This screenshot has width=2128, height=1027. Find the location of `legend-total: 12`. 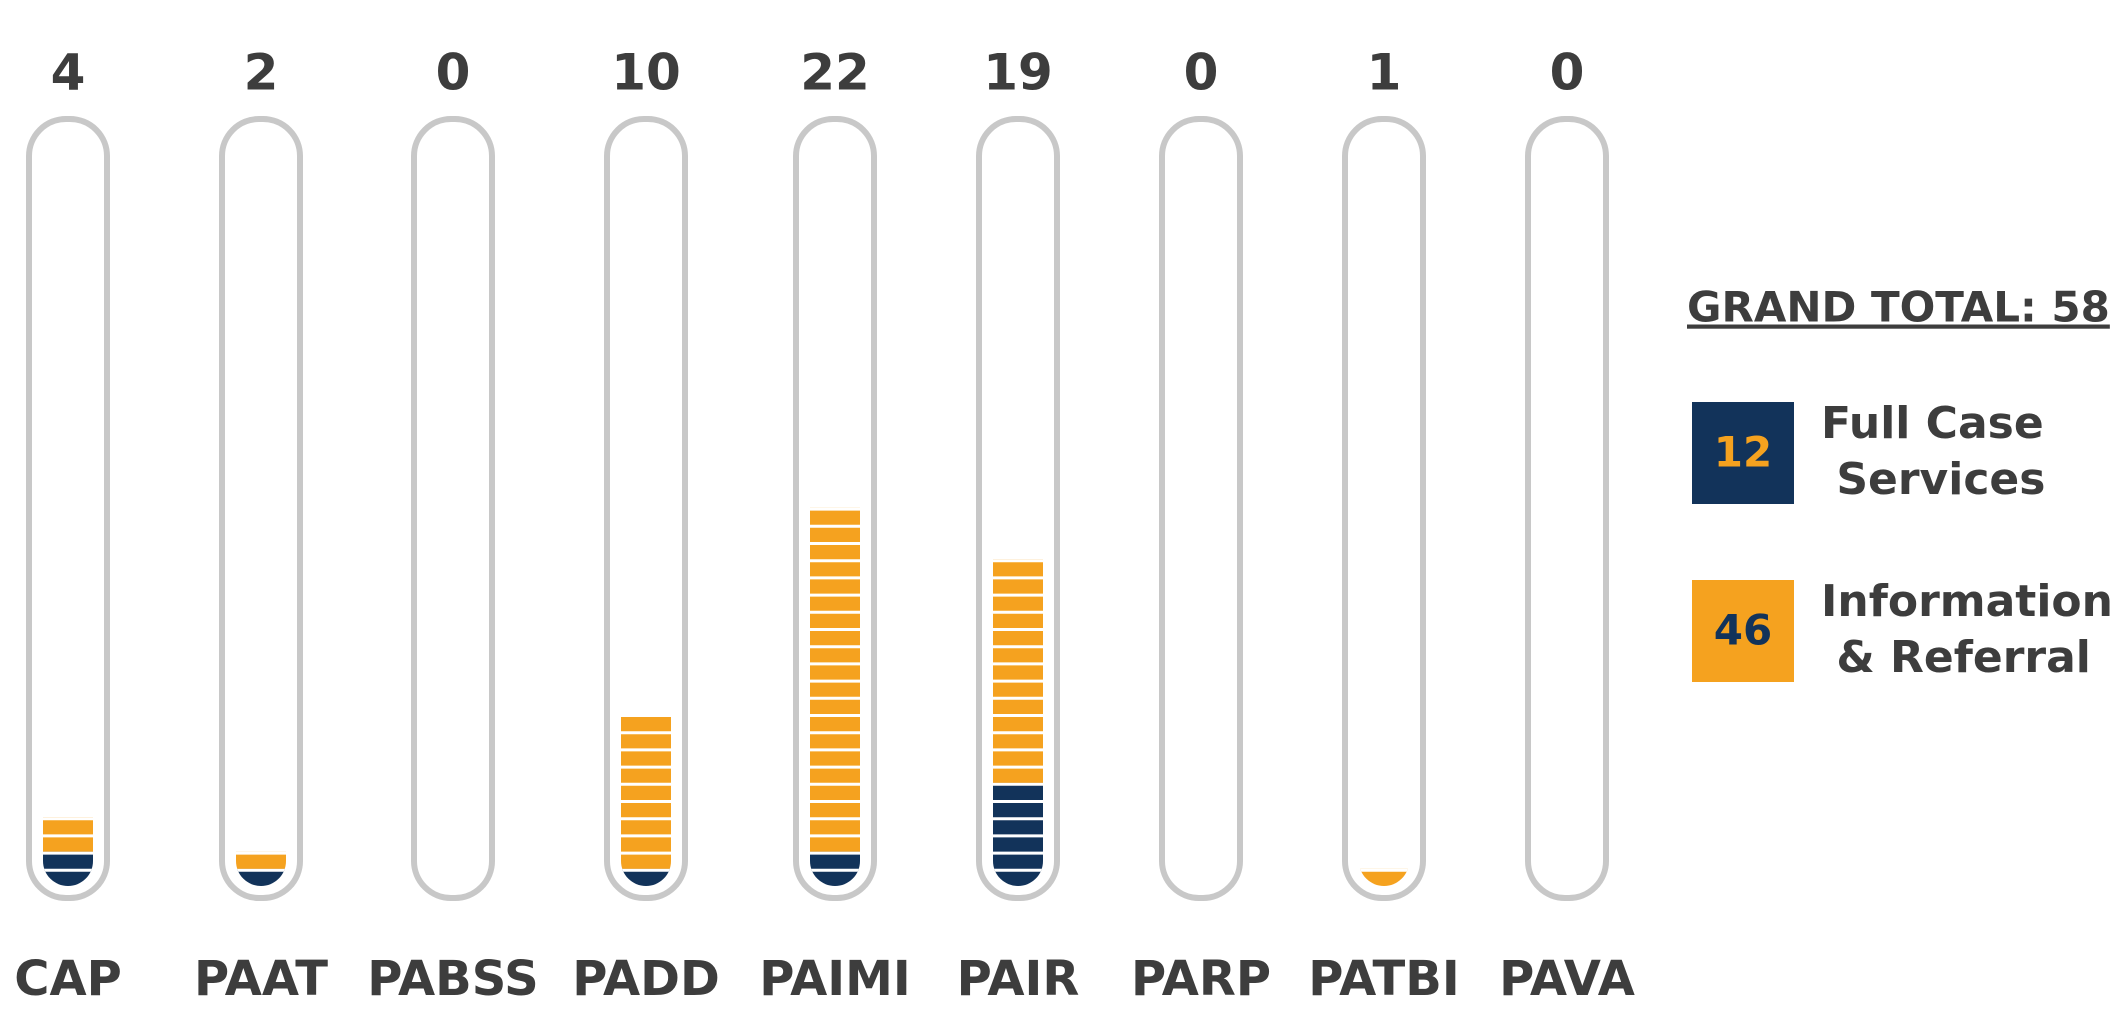

legend-total: 12 is located at coordinates (1743, 452).